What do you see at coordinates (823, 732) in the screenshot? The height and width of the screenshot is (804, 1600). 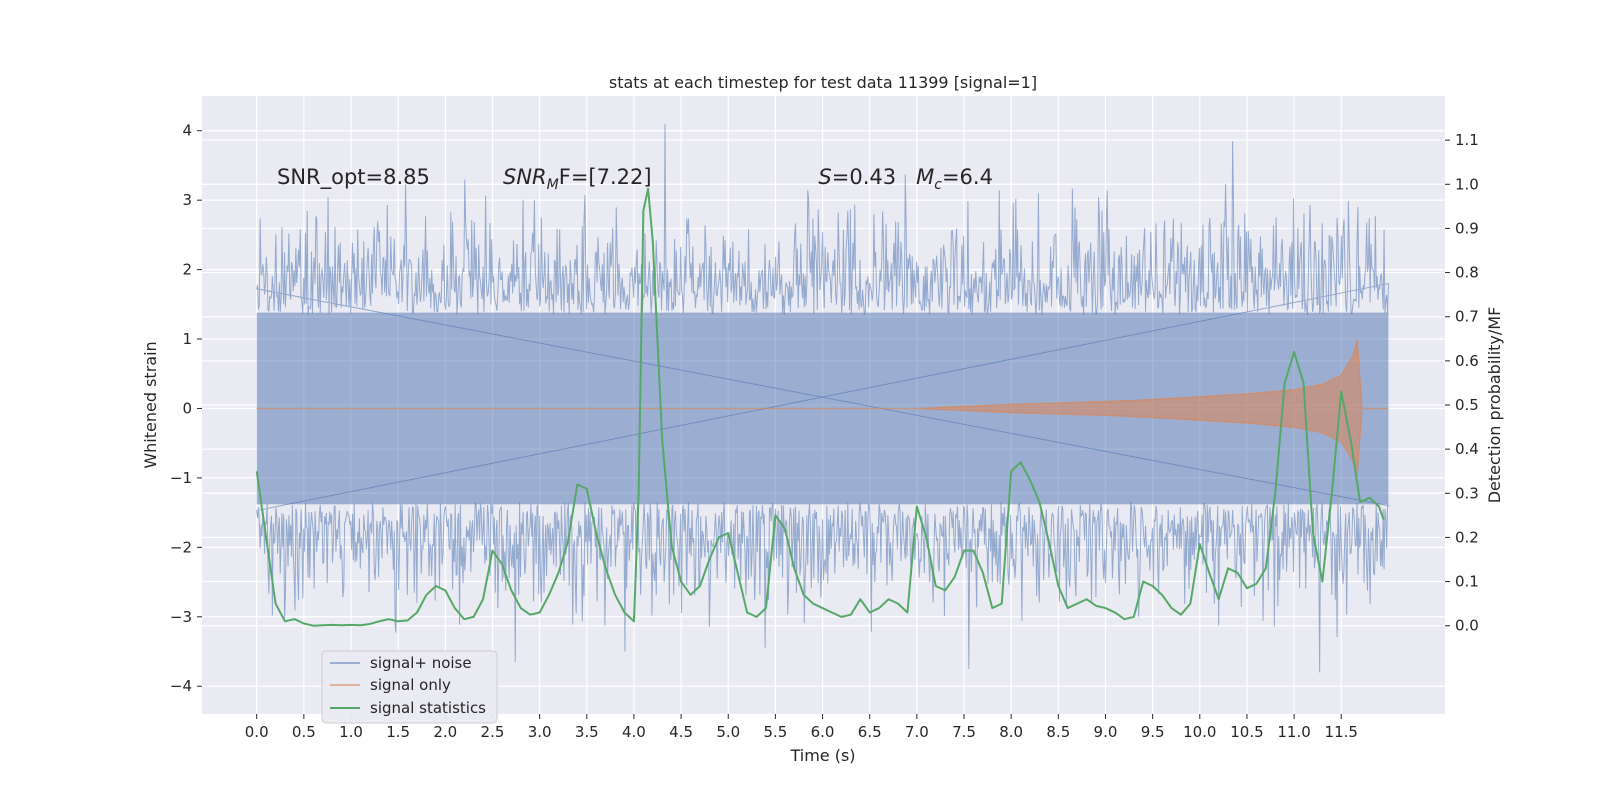 I see `x-tick-label-12: 6.0` at bounding box center [823, 732].